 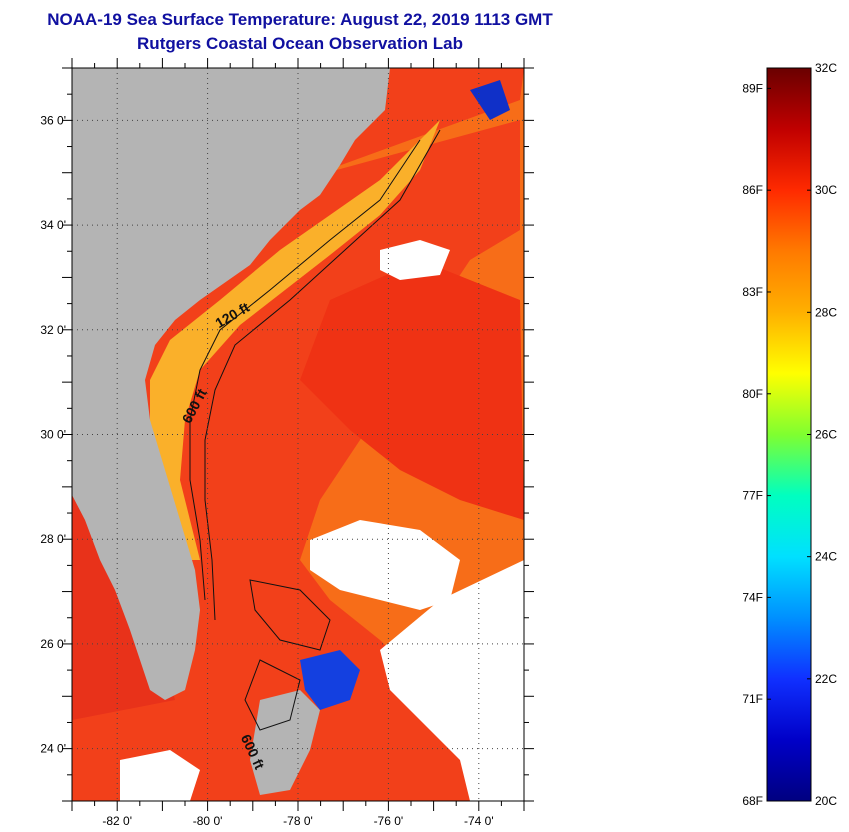 I want to click on land-cuba, so click(x=285, y=742).